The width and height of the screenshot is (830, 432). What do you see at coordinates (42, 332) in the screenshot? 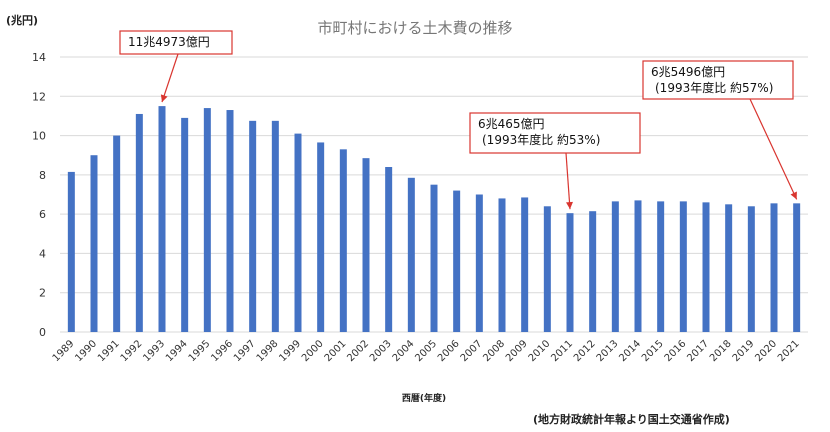
I see `y-tick-label: 0` at bounding box center [42, 332].